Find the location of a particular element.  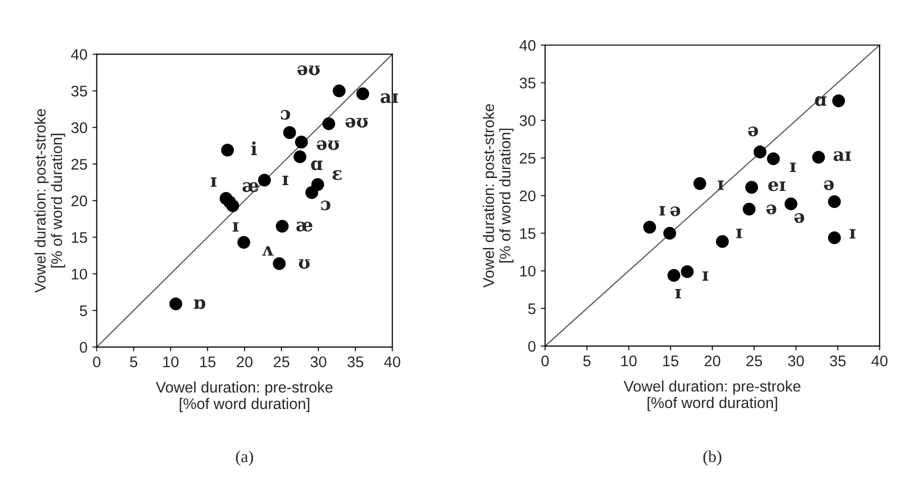

text: (b) is located at coordinates (712, 458).